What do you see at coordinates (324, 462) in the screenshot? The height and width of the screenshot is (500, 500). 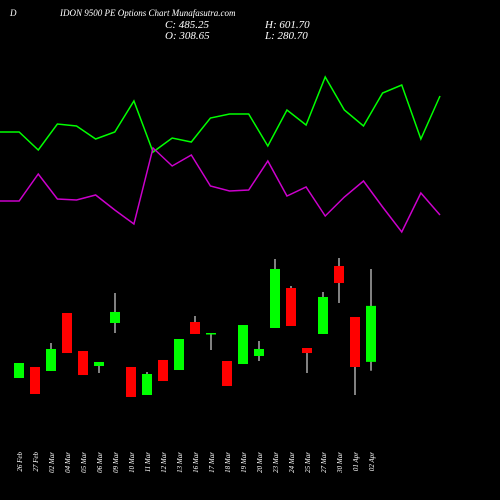 I see `x-tick-label: 27 Mar` at bounding box center [324, 462].